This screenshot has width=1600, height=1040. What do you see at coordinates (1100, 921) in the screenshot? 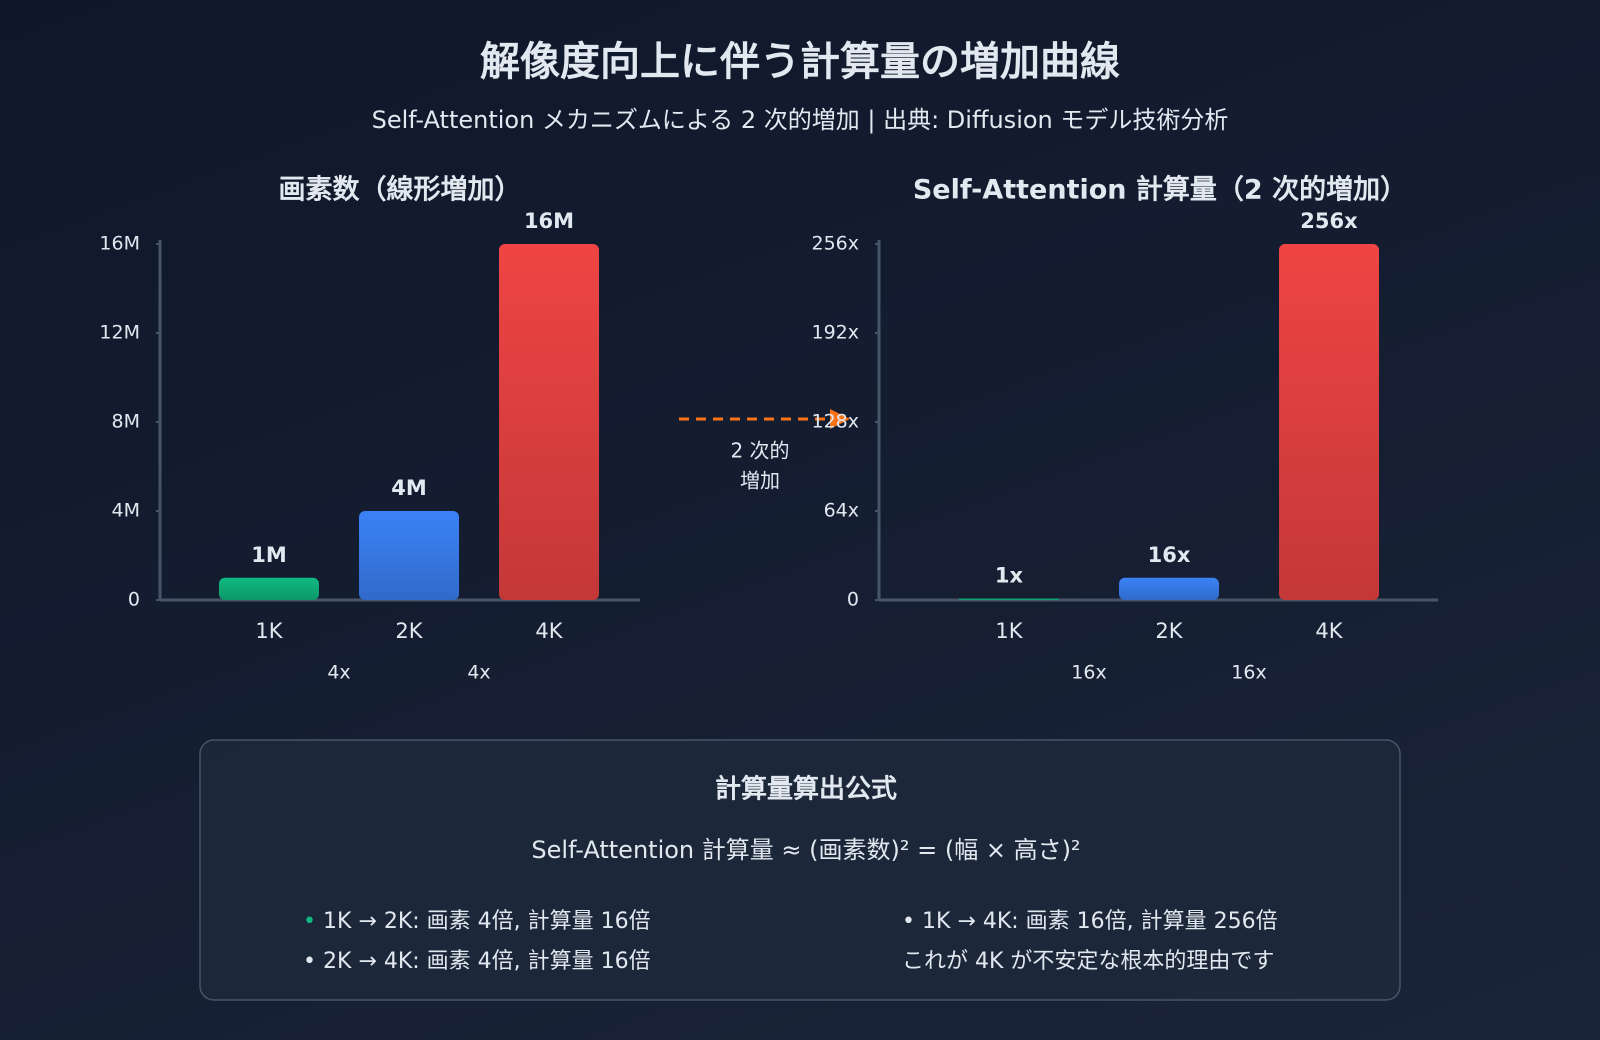
I see `note-text: 1K → 4K: 画素 16倍, 計算量 256倍` at bounding box center [1100, 921].